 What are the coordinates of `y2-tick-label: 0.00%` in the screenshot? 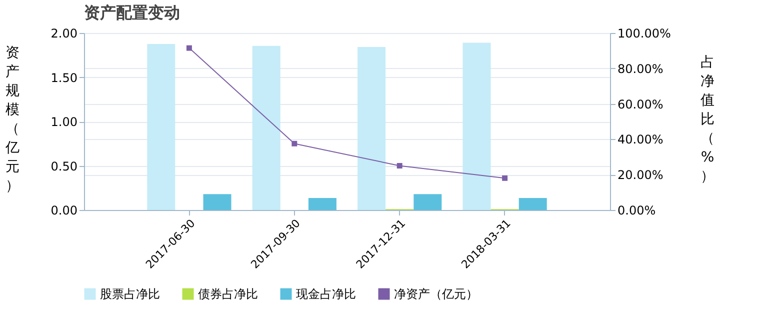 It's located at (637, 211).